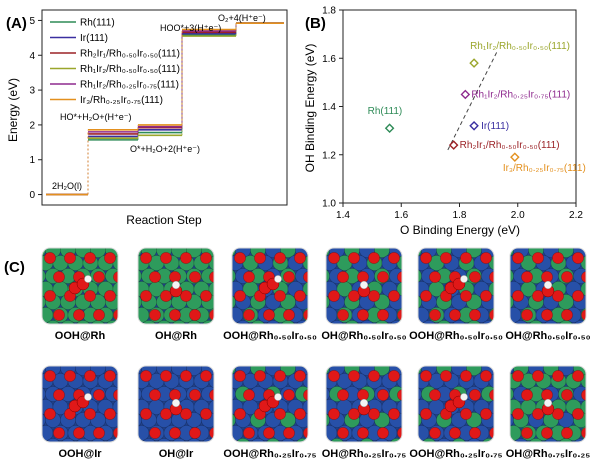  I want to click on legend-label-4: Rh₁Ir₂/Rh₀.₂₅Ir₀.₇₅(111), so click(129, 85).